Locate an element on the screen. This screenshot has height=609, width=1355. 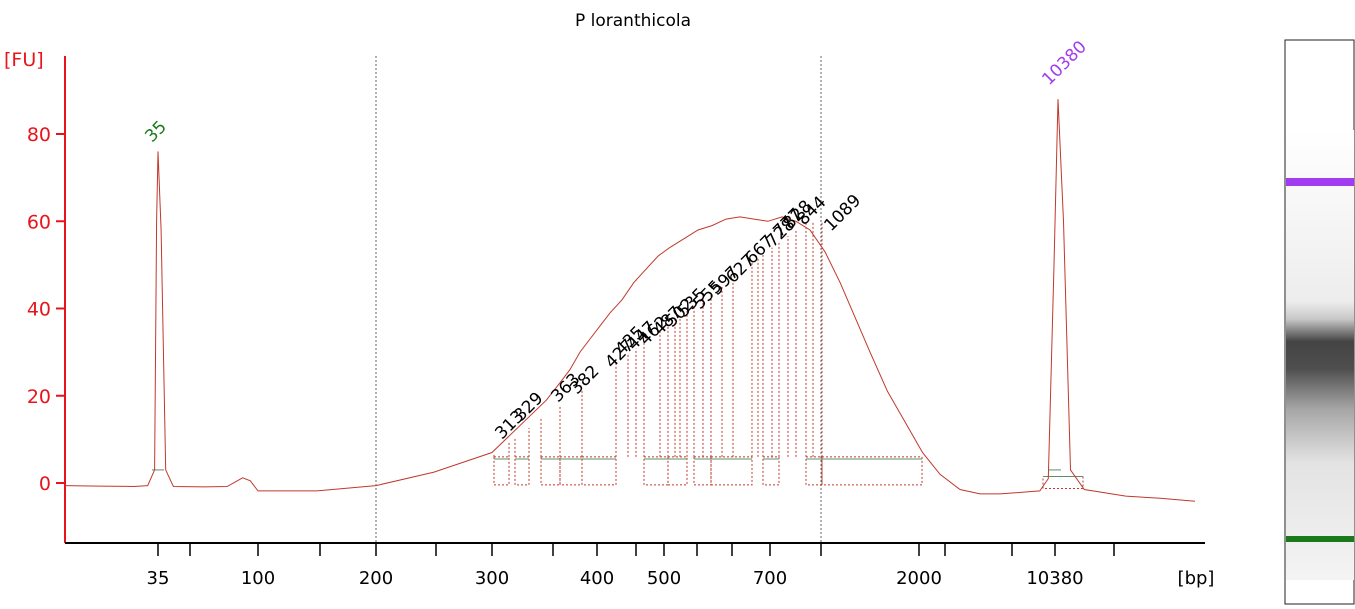
y-tick-label: 20 is located at coordinates (39, 397).